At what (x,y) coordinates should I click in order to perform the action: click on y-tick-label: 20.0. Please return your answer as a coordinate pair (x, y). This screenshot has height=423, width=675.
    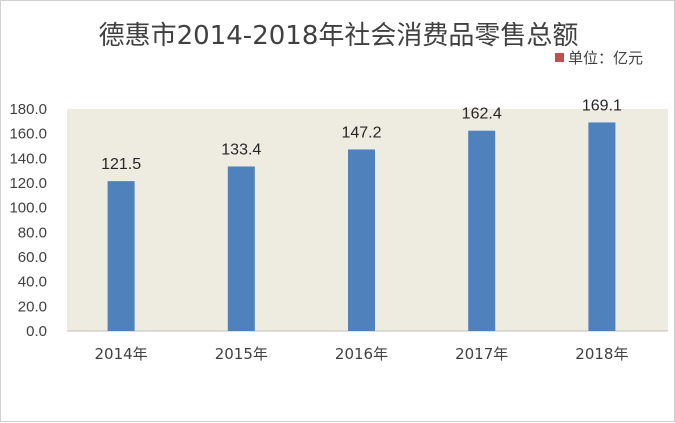
    Looking at the image, I should click on (32, 306).